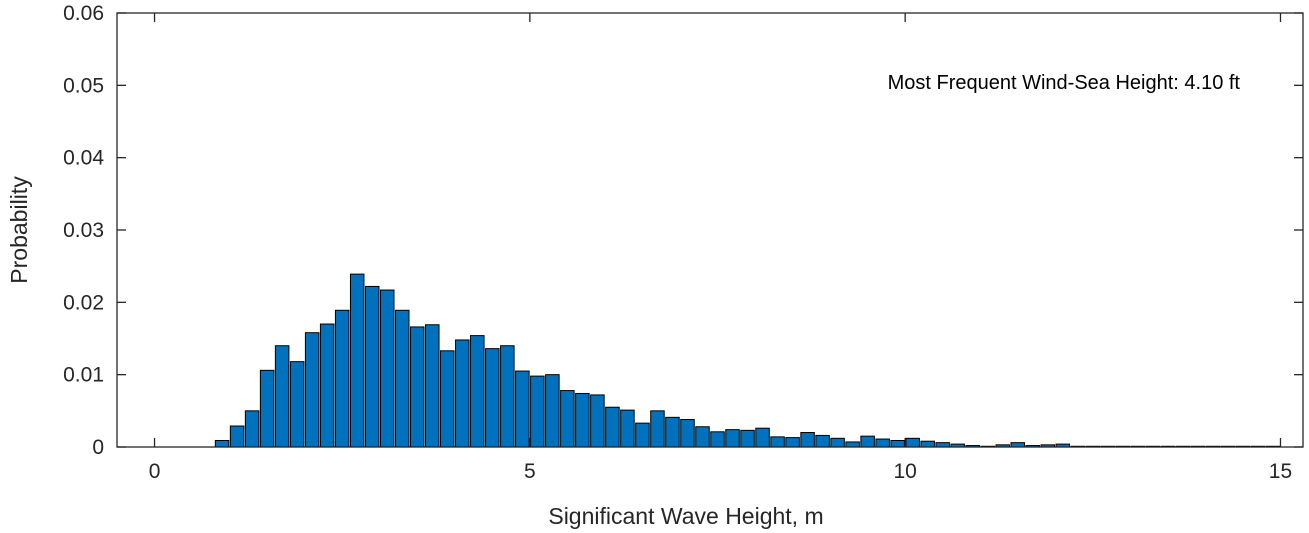 Image resolution: width=1309 pixels, height=533 pixels. Describe the element at coordinates (530, 471) in the screenshot. I see `x-tick-label: 5` at that location.